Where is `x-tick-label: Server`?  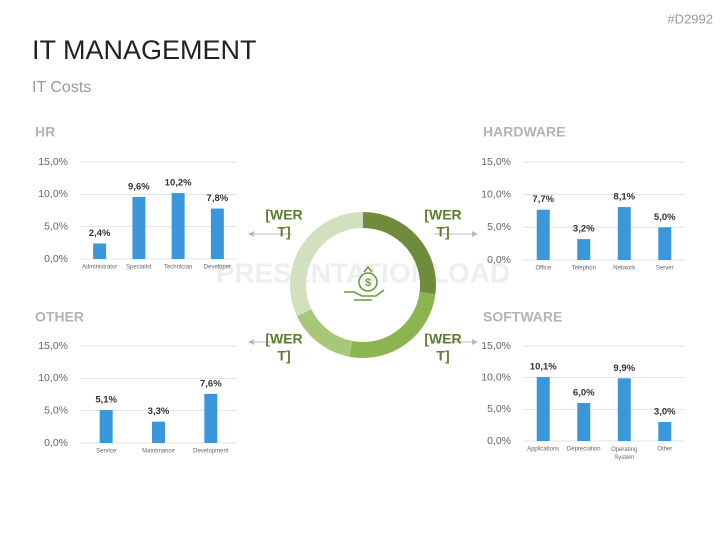
x-tick-label: Server is located at coordinates (665, 269).